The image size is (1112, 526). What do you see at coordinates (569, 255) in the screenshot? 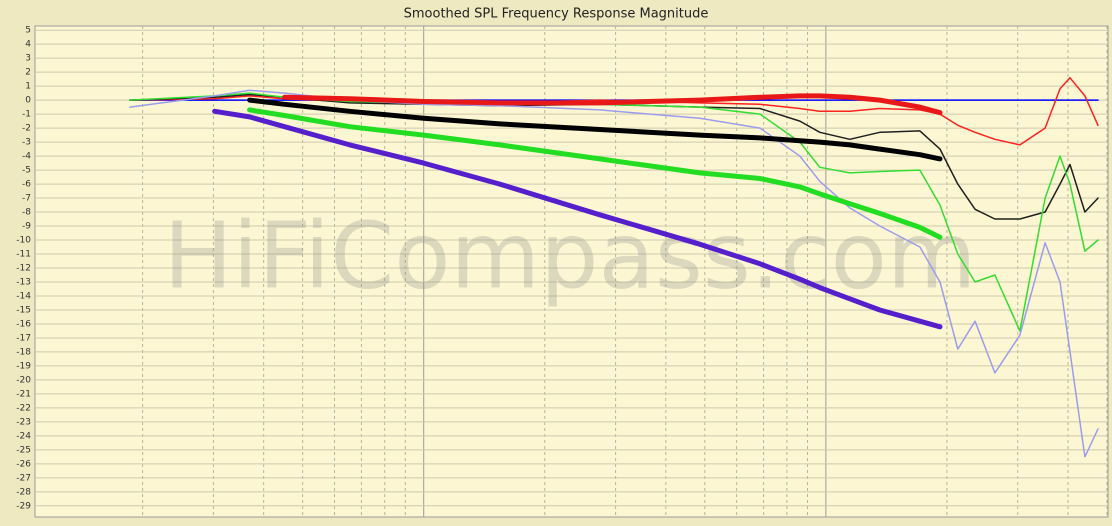
I see `watermark: HiFiCompass.com` at bounding box center [569, 255].